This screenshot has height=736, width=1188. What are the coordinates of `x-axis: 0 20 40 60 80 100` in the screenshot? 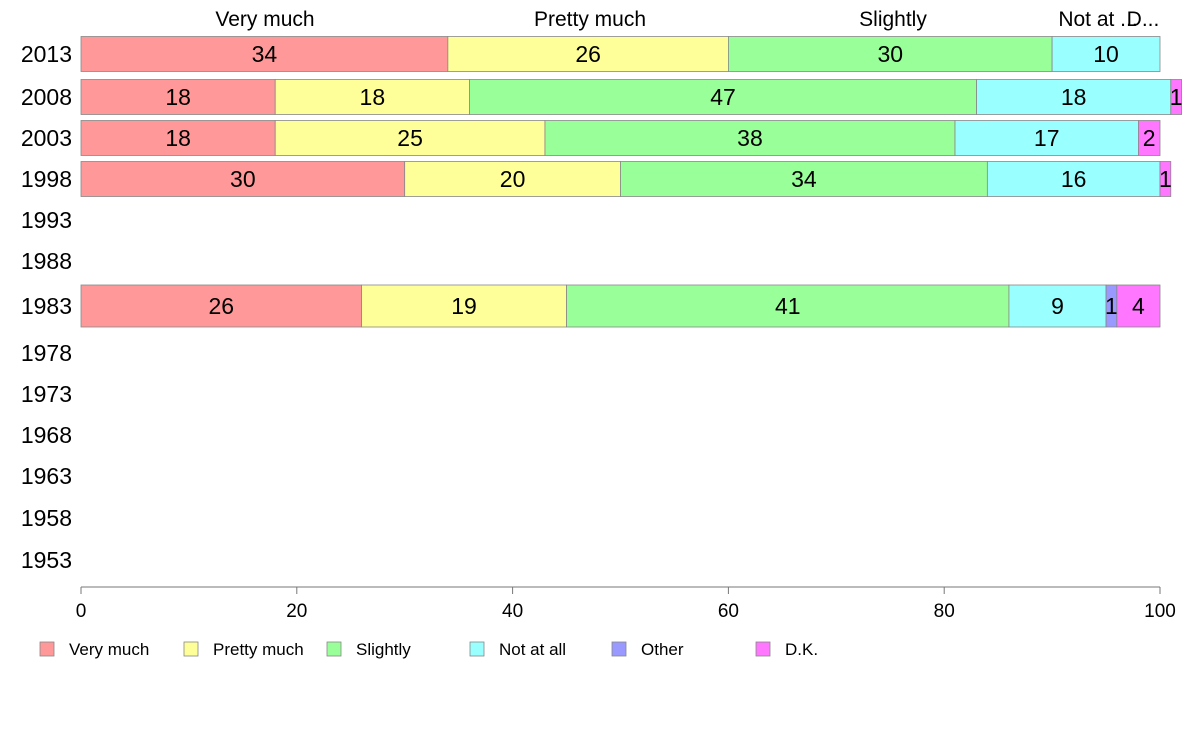 It's located at (626, 604).